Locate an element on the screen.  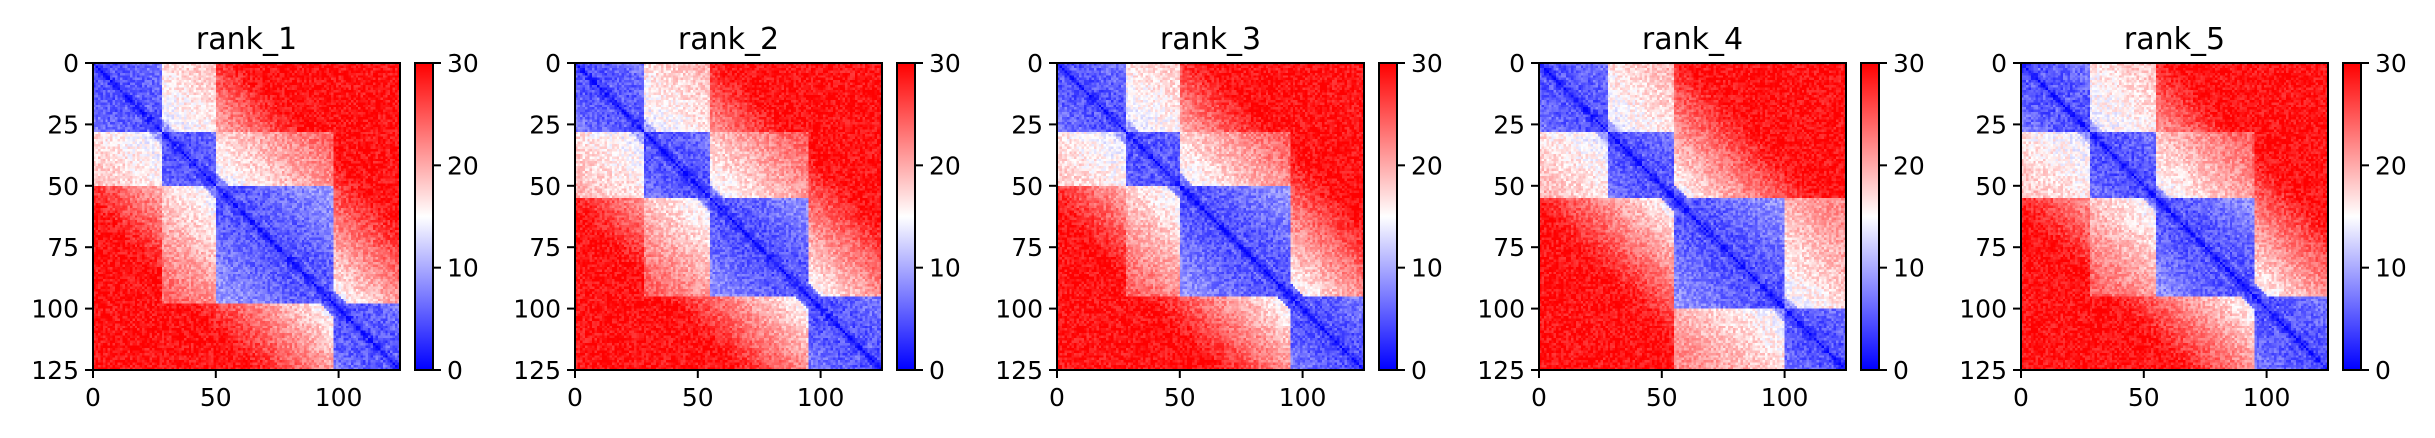
chart-title: rank_3 is located at coordinates (1210, 39).